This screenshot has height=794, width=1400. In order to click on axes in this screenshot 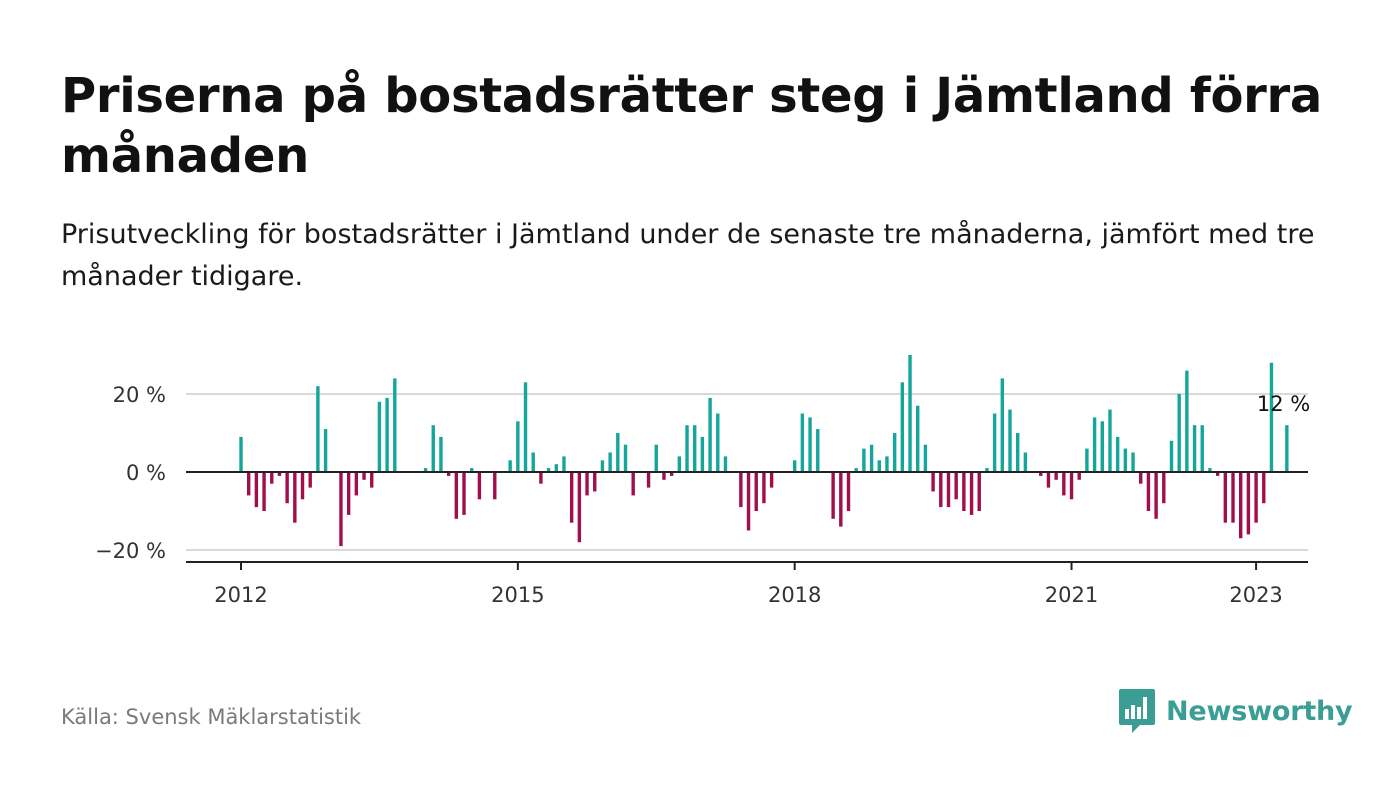, I will do `click(747, 520)`.